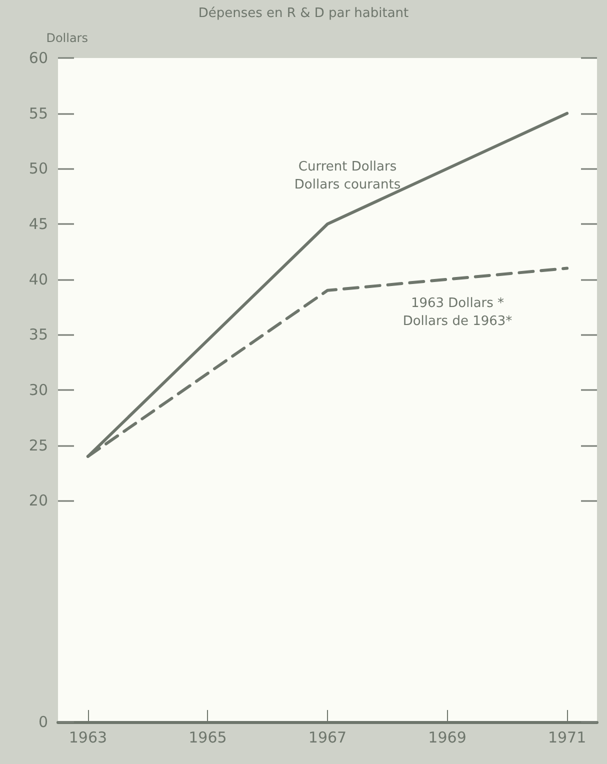 The width and height of the screenshot is (607, 764). What do you see at coordinates (88, 737) in the screenshot?
I see `x-tick-label: 1963` at bounding box center [88, 737].